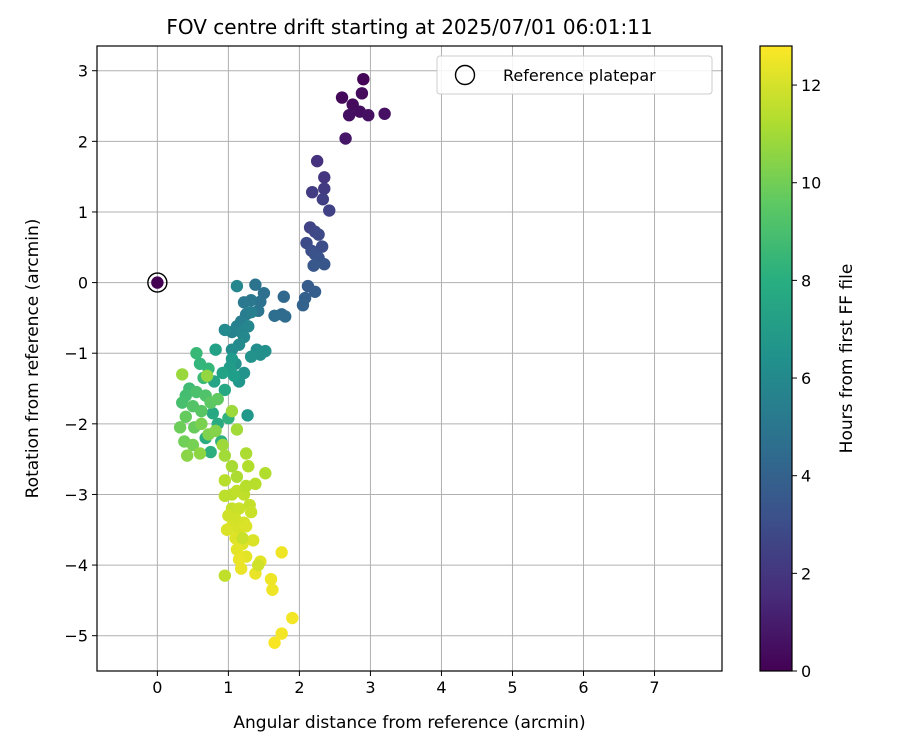 The height and width of the screenshot is (754, 900). Describe the element at coordinates (76, 424) in the screenshot. I see `y-tick-label: −2` at that location.